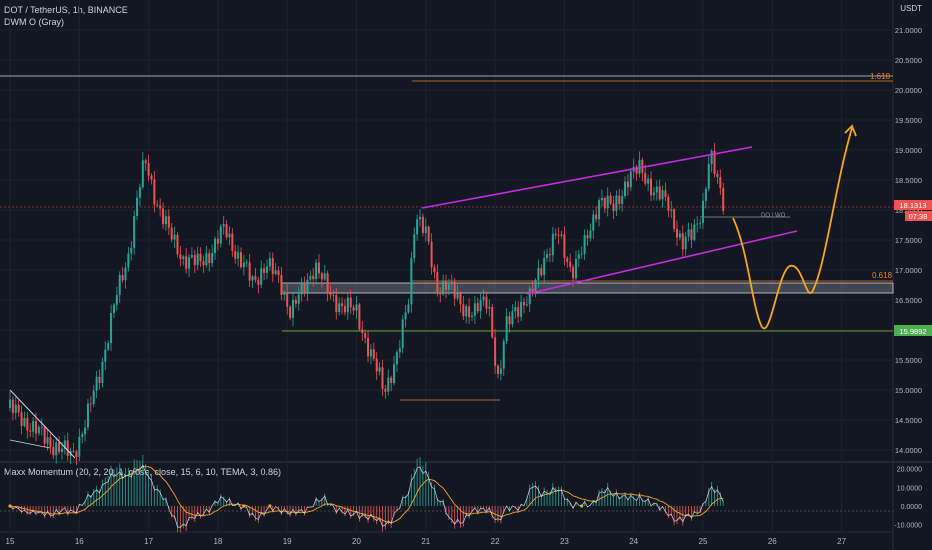 This screenshot has height=550, width=932. What do you see at coordinates (918, 216) in the screenshot?
I see `countdown-badge` at bounding box center [918, 216].